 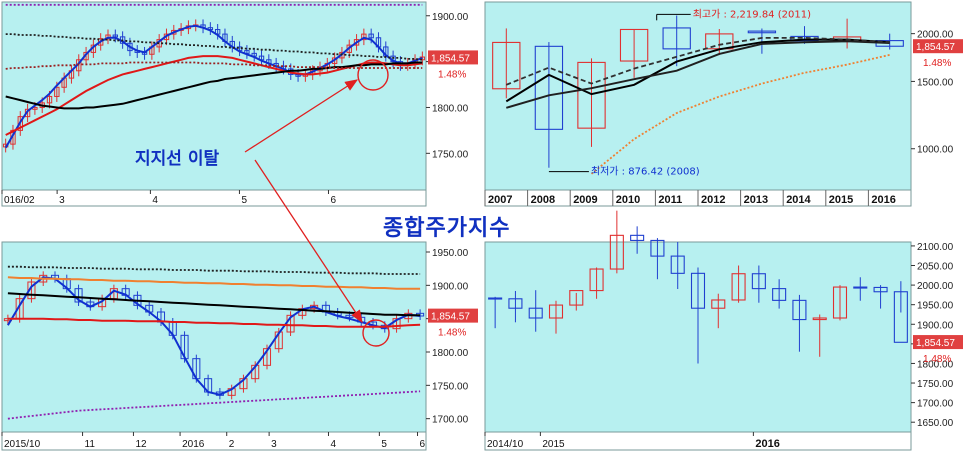 What do you see at coordinates (670, 200) in the screenshot?
I see `x-tick-label: 2011` at bounding box center [670, 200].